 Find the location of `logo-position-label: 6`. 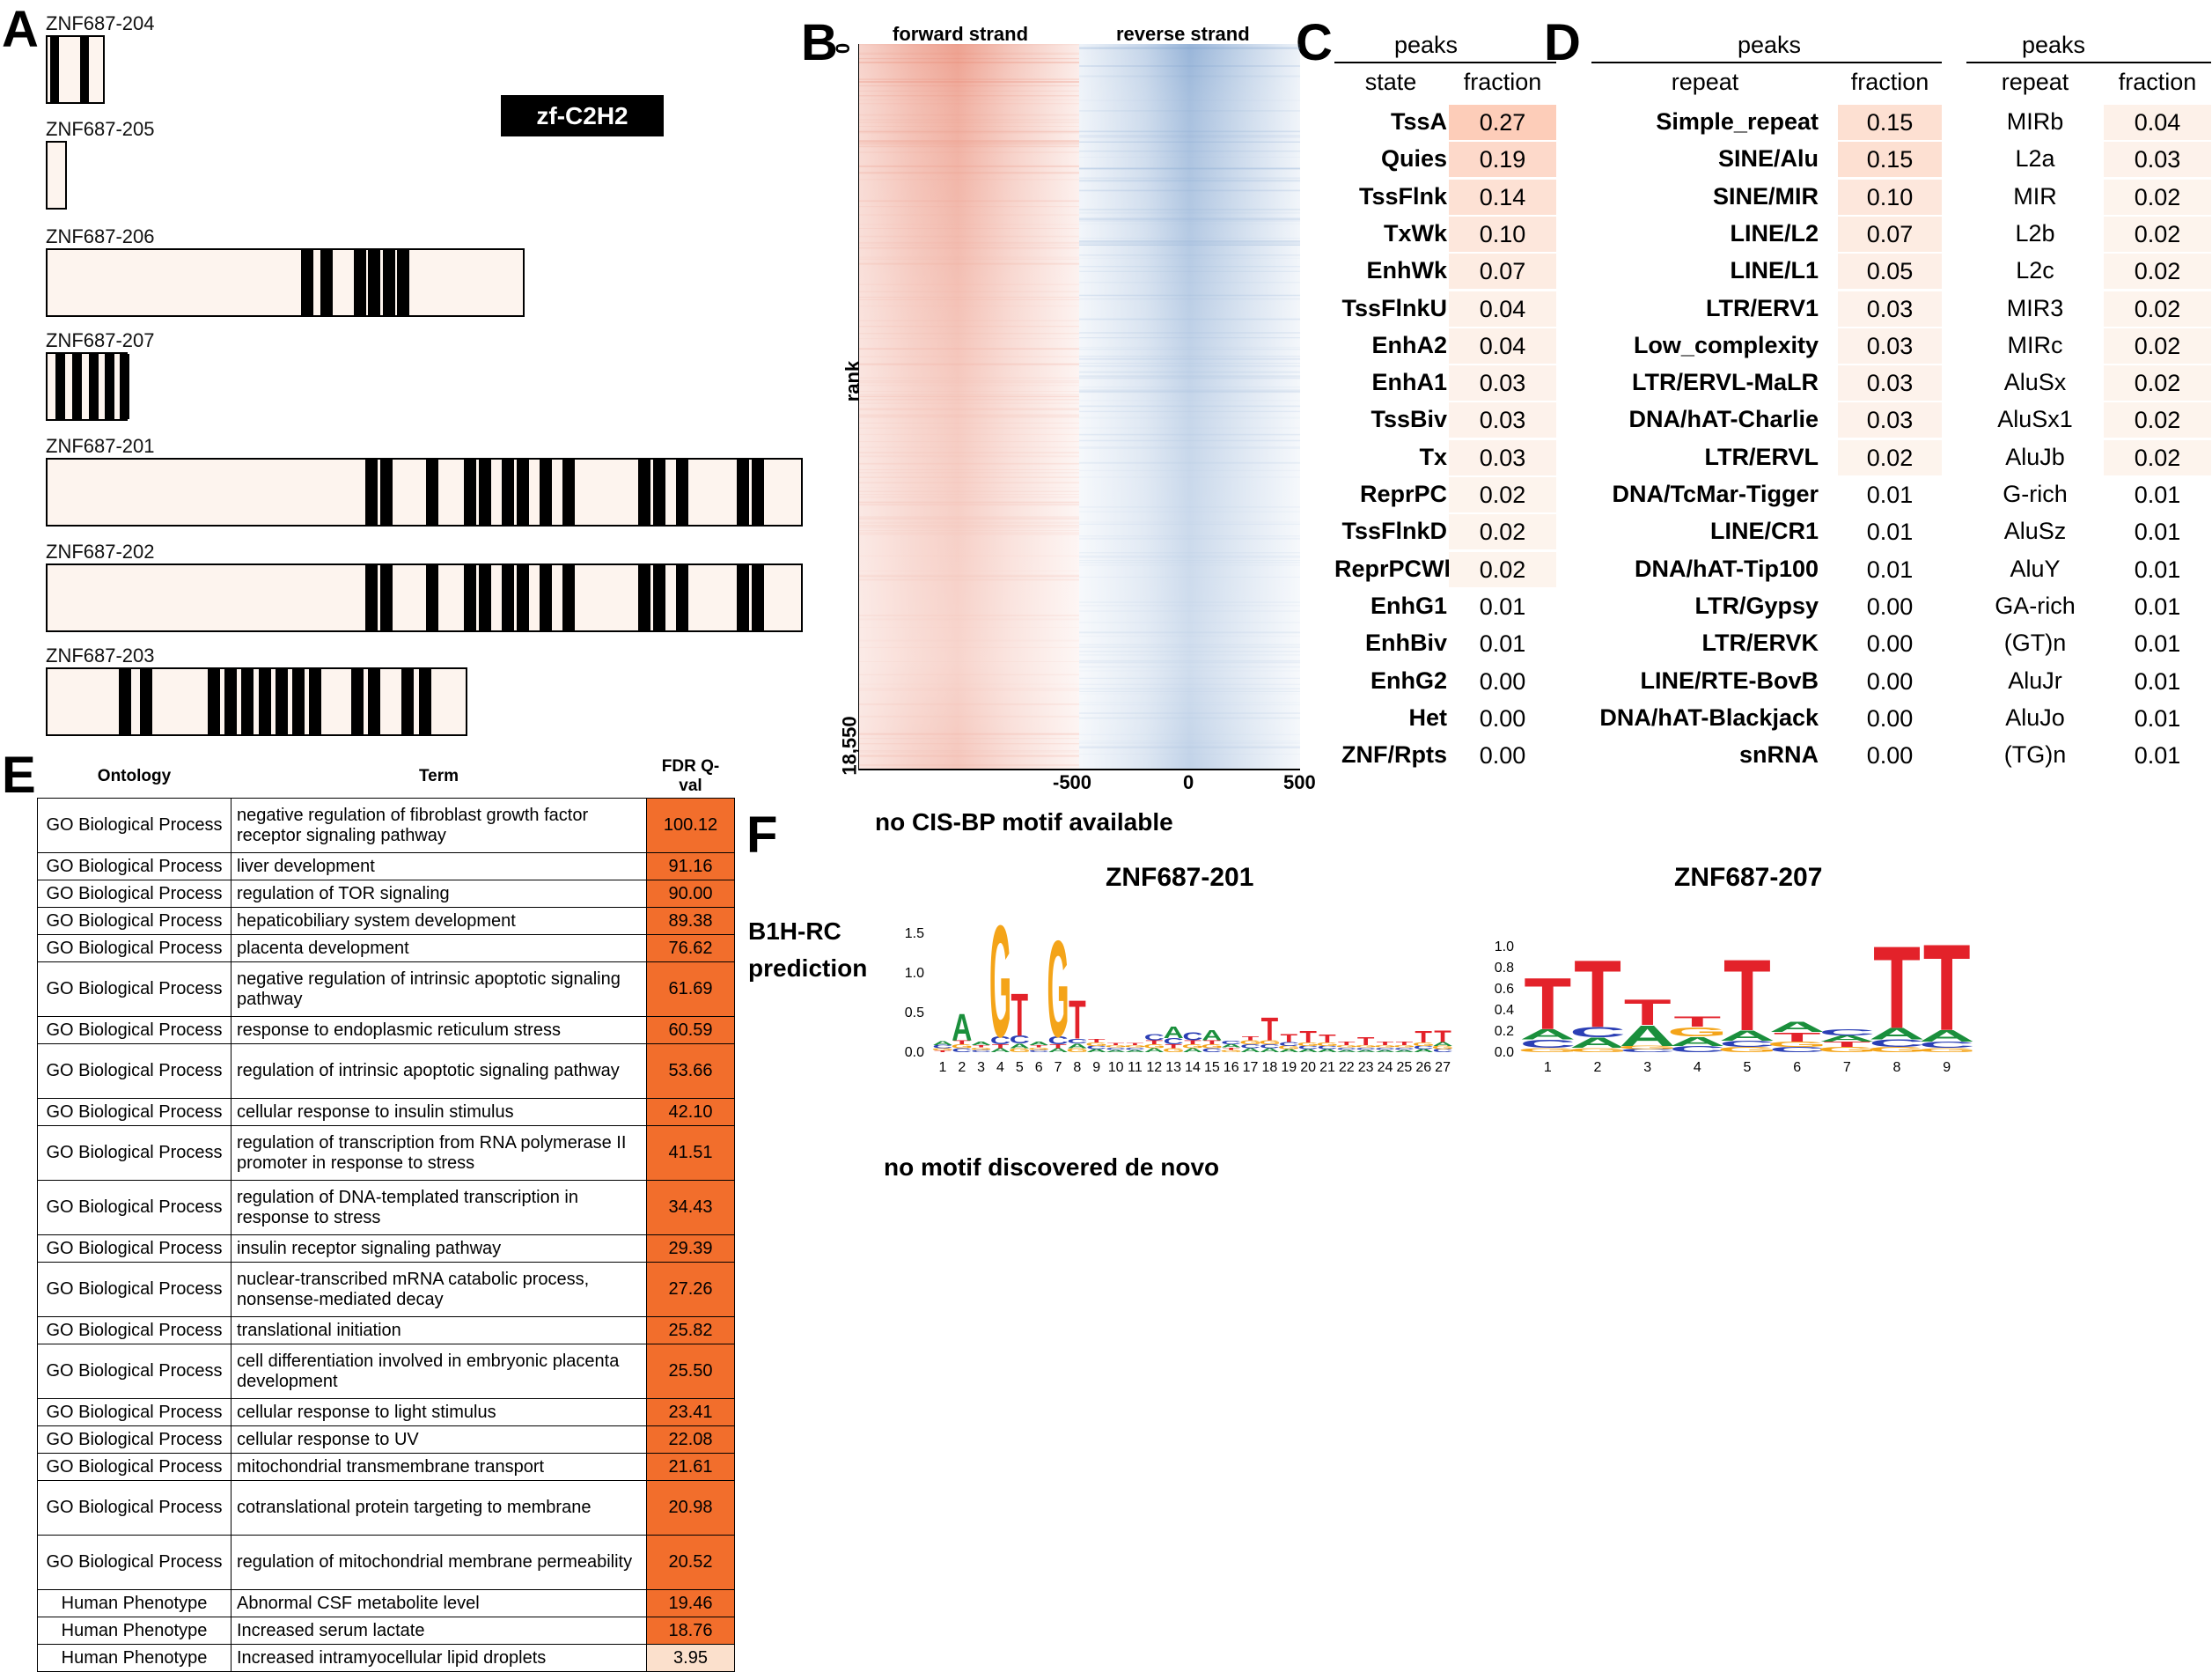

logo-position-label: 6 is located at coordinates (1039, 1067).